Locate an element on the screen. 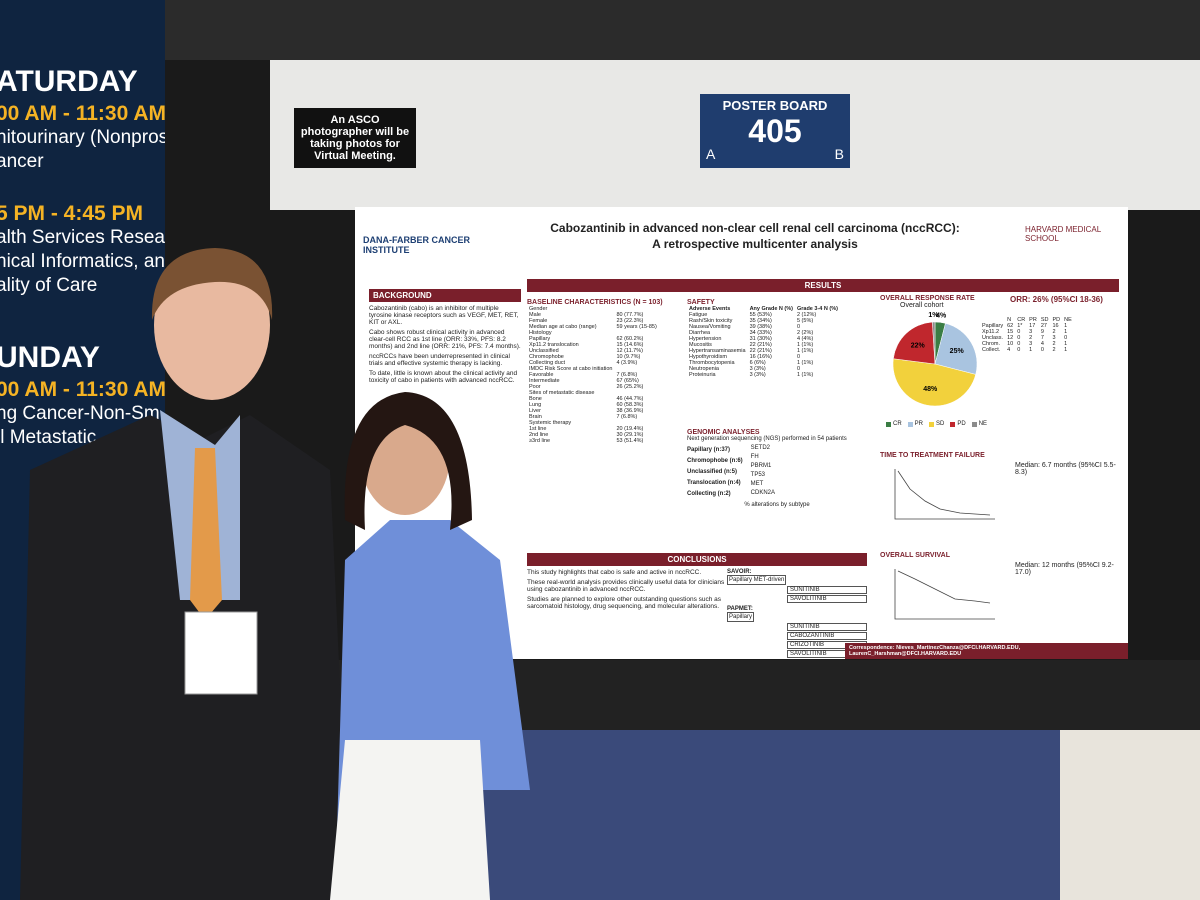 The height and width of the screenshot is (900, 1200). os-median: Median: 12 months (95%CI 9.2-17.0) is located at coordinates (1064, 569).